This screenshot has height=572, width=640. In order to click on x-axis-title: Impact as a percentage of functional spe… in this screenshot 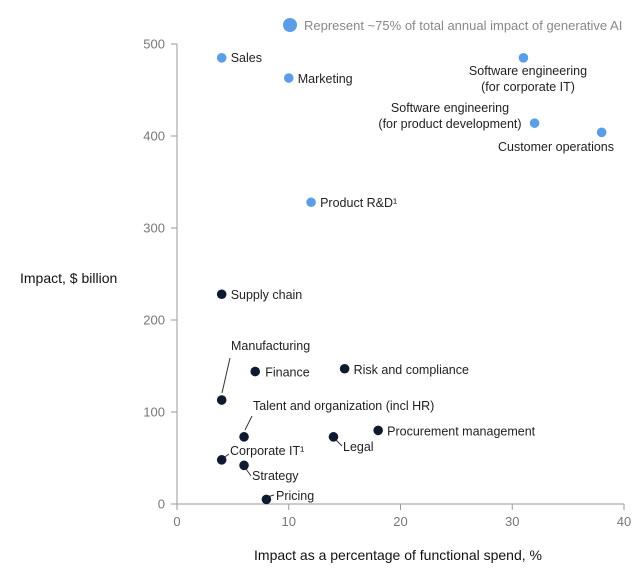, I will do `click(398, 555)`.